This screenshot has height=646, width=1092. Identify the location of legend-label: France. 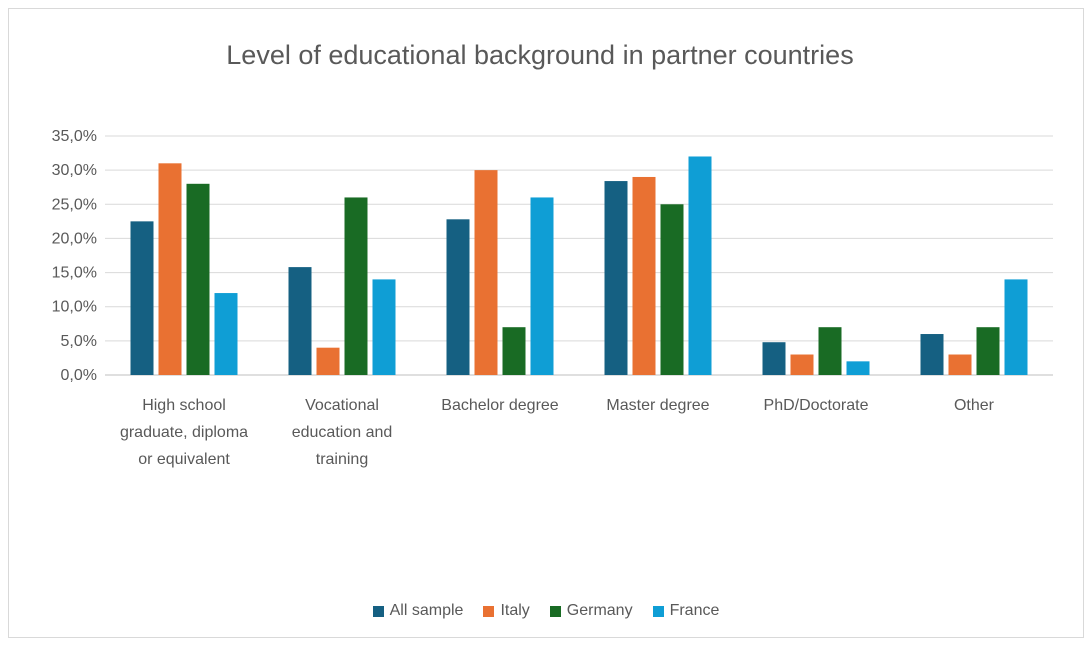
(694, 610).